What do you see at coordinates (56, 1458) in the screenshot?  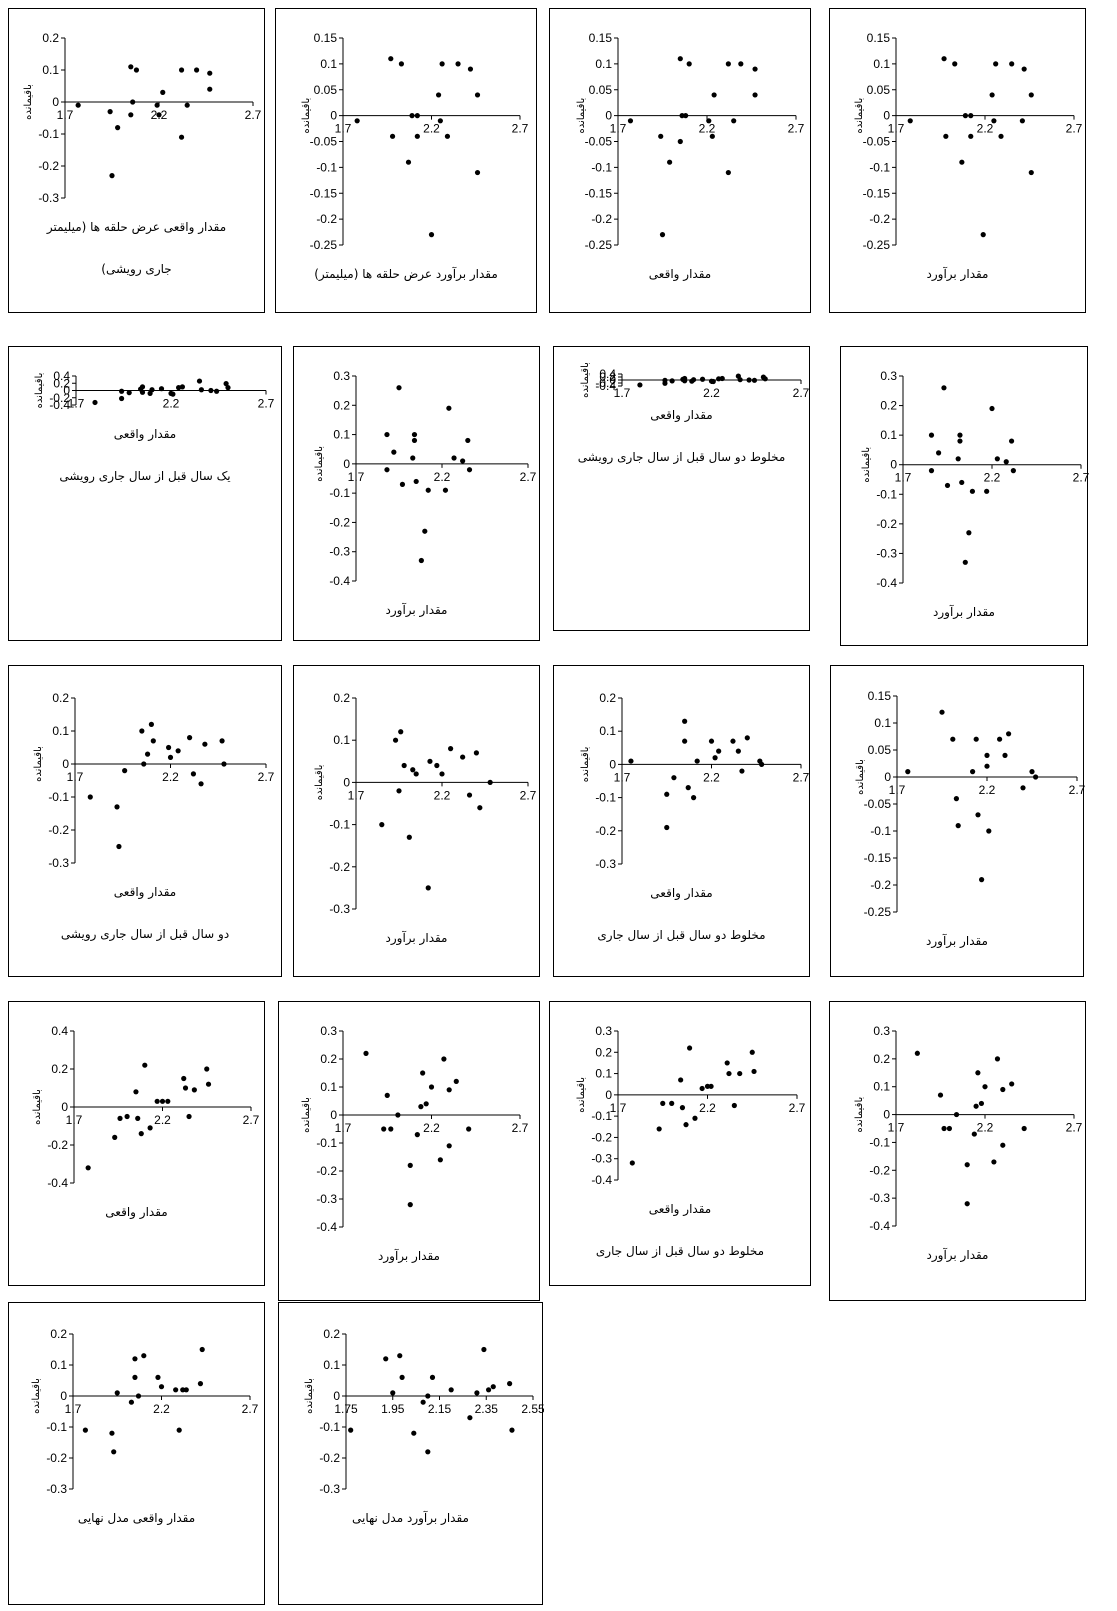 I see `y-tick-label: -0.2` at bounding box center [56, 1458].